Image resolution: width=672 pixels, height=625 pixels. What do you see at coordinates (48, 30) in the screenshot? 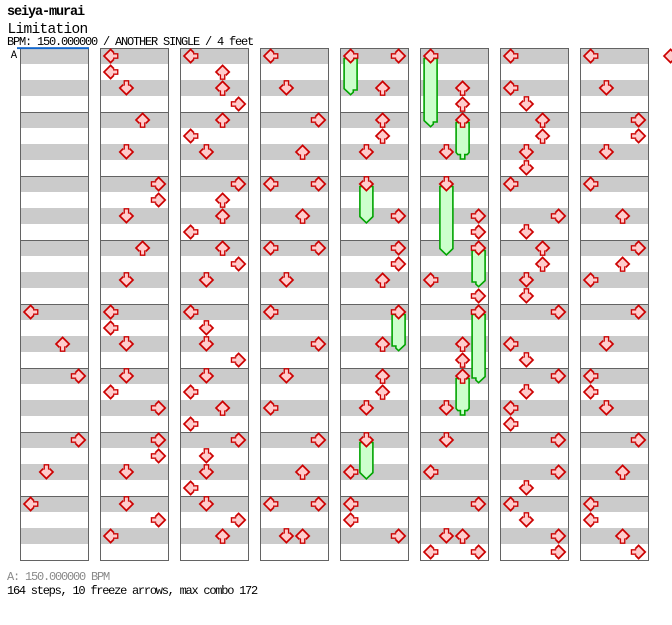
I see `svg-text: Limitation` at bounding box center [48, 30].